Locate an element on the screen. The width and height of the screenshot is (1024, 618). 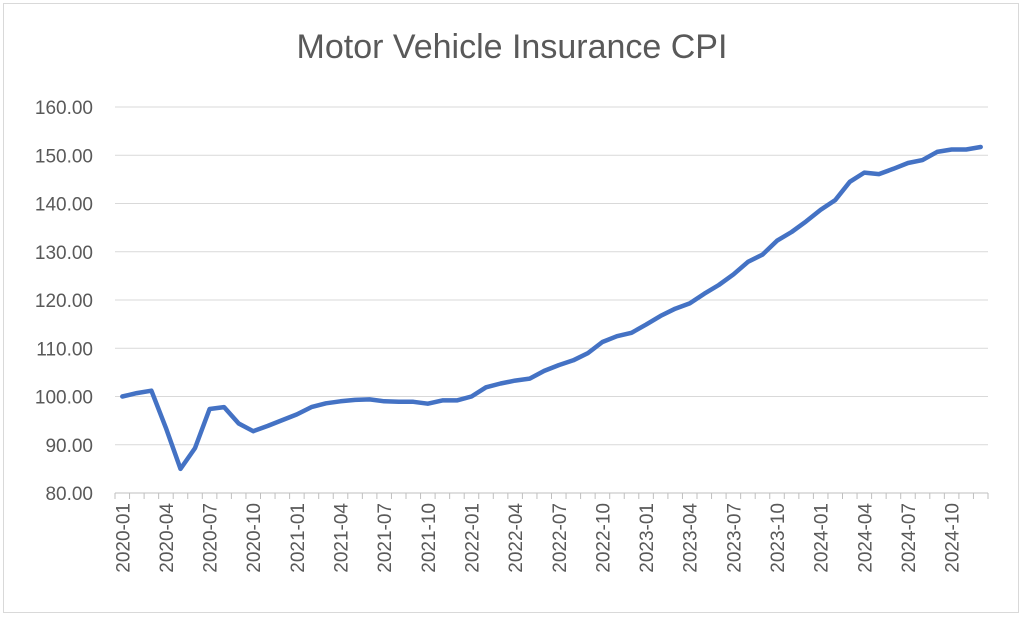
x-tick-label: 2023-04 is located at coordinates (691, 538).